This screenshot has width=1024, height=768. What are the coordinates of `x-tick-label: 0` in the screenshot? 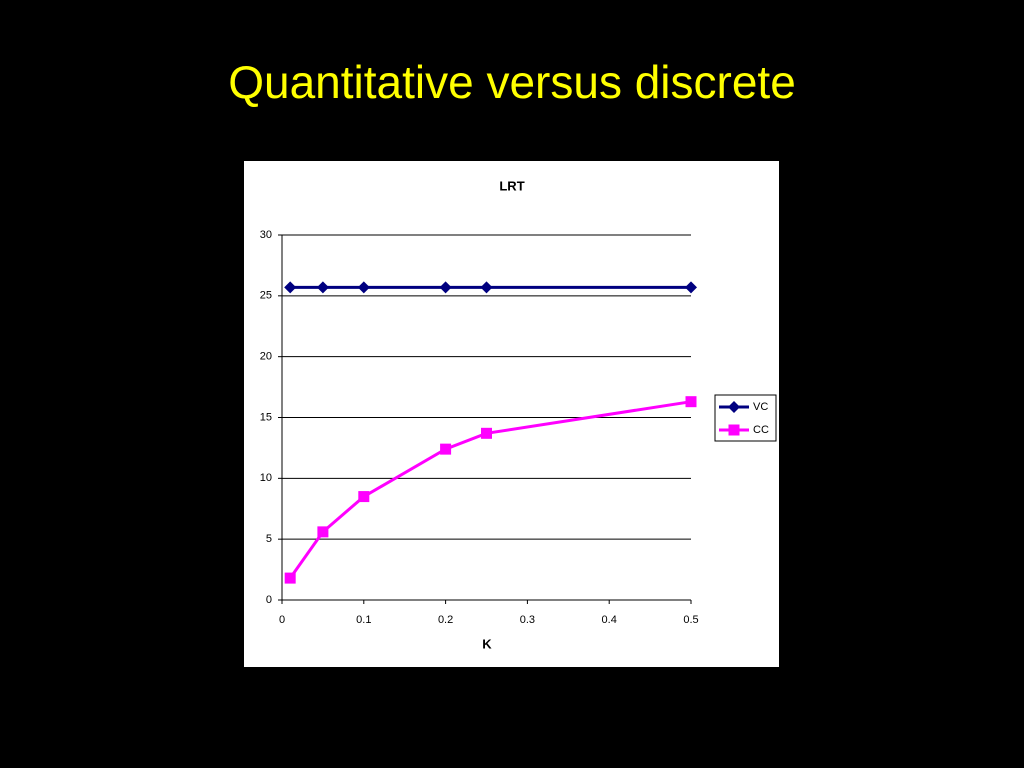 It's located at (282, 620).